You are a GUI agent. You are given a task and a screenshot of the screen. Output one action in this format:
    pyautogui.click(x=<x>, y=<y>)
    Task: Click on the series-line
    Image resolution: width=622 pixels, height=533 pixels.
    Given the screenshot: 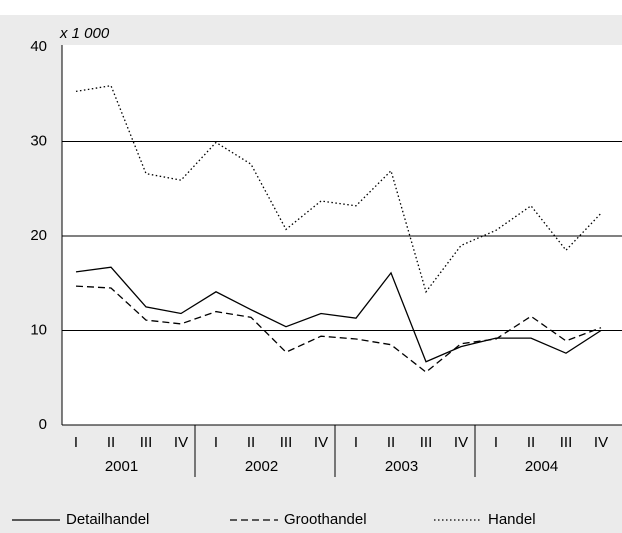 What is the action you would take?
    pyautogui.click(x=338, y=329)
    